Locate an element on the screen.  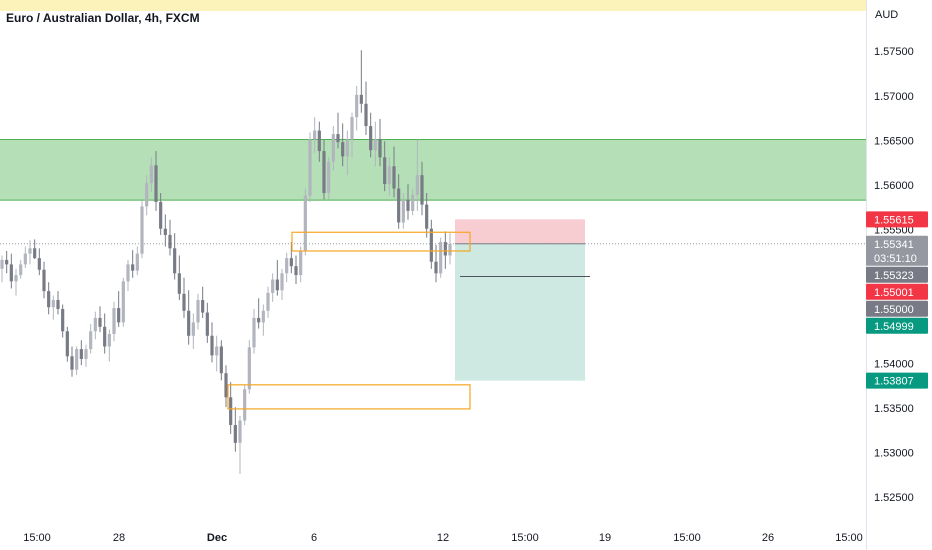
price-label: 1.55323 is located at coordinates (897, 274).